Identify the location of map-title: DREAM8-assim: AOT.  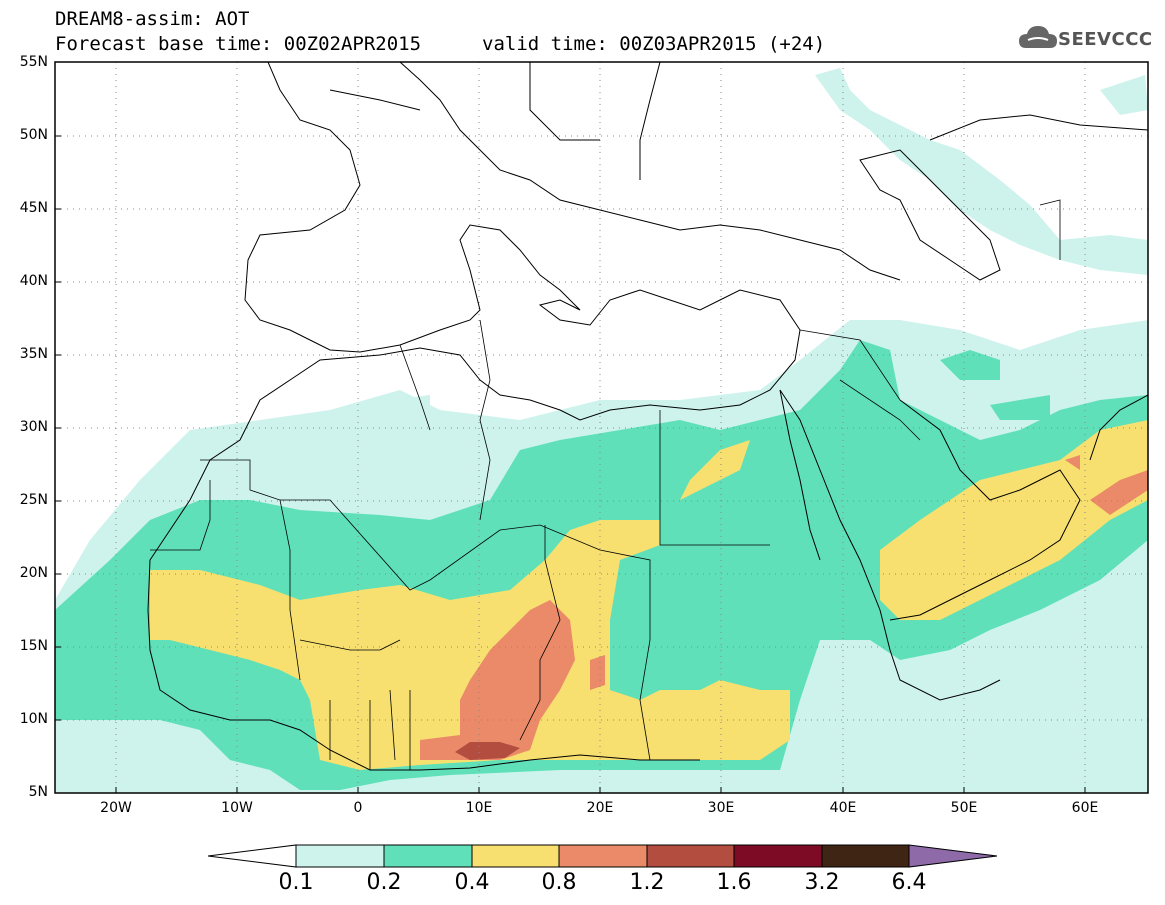
(152, 19).